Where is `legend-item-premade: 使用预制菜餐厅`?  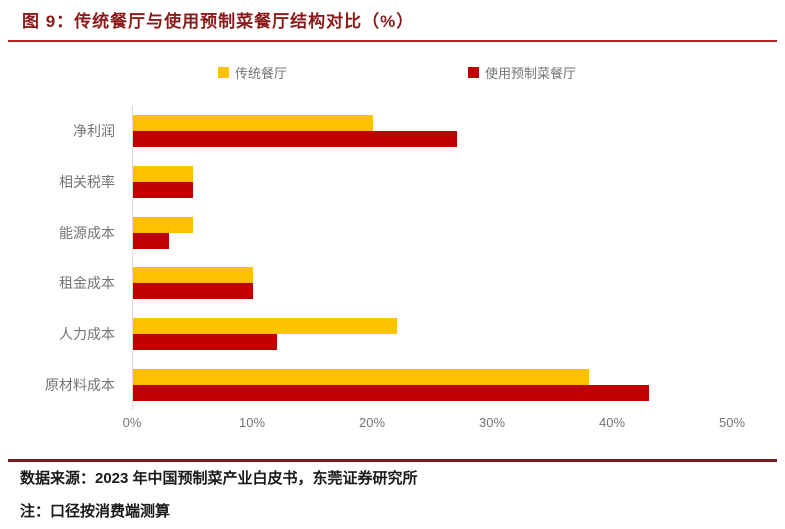 legend-item-premade: 使用预制菜餐厅 is located at coordinates (522, 72).